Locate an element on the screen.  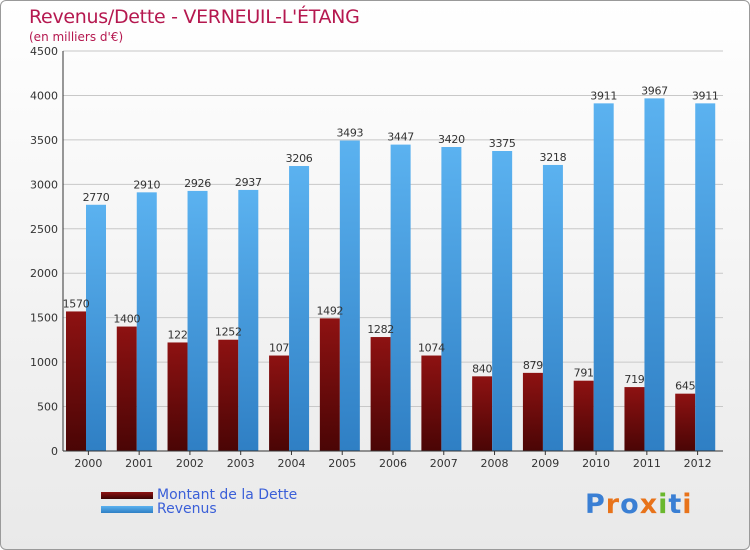
revenue-value-label: 2937 is located at coordinates (248, 182).